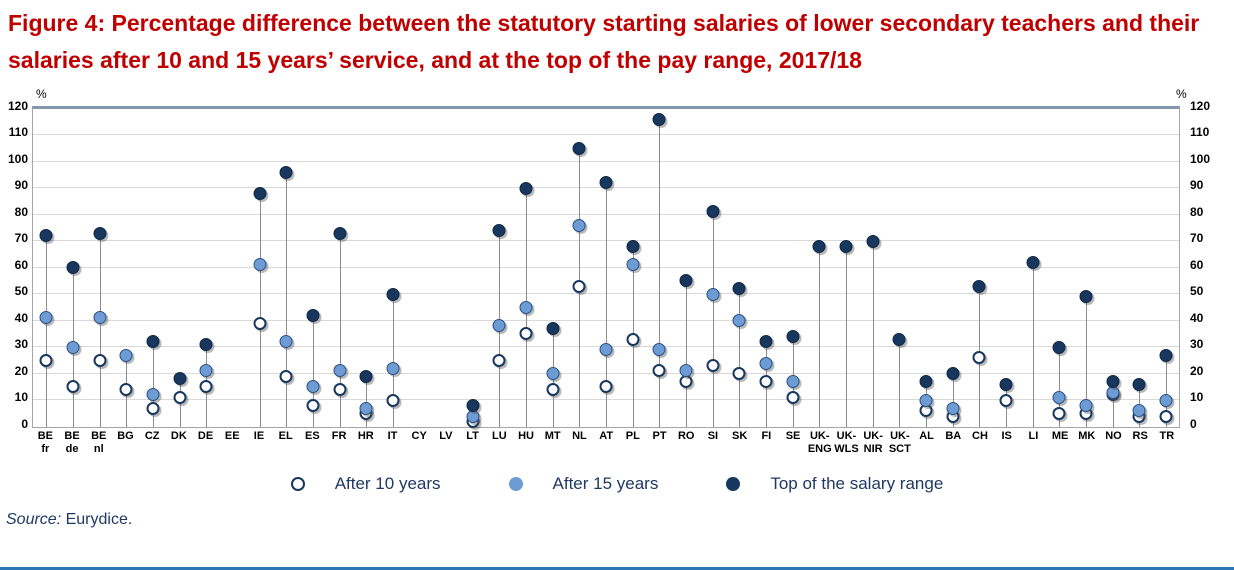 This screenshot has height=570, width=1234. I want to click on chart-column-hu, so click(526, 268).